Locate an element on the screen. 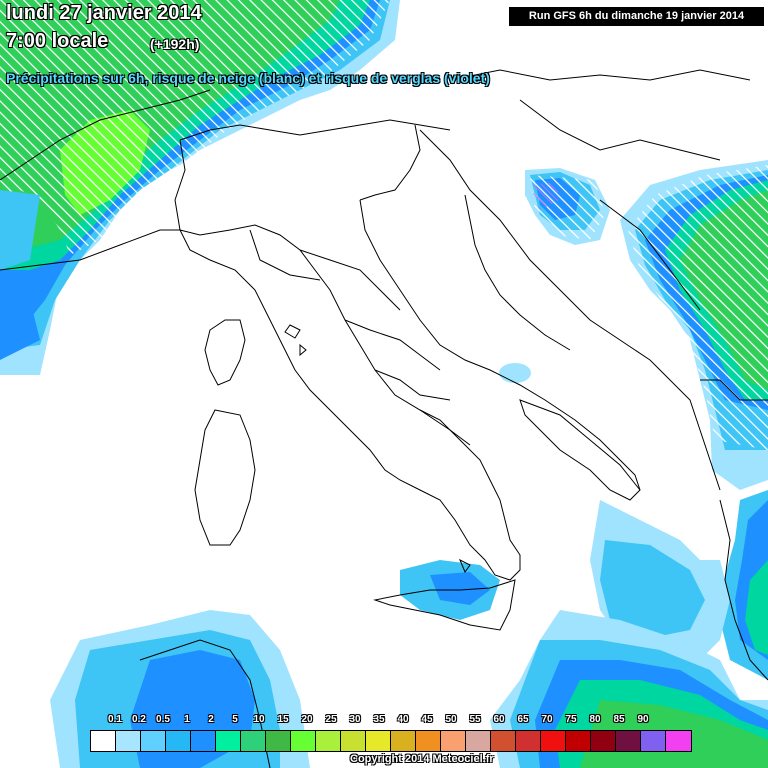  legend-label: 70 is located at coordinates (547, 719).